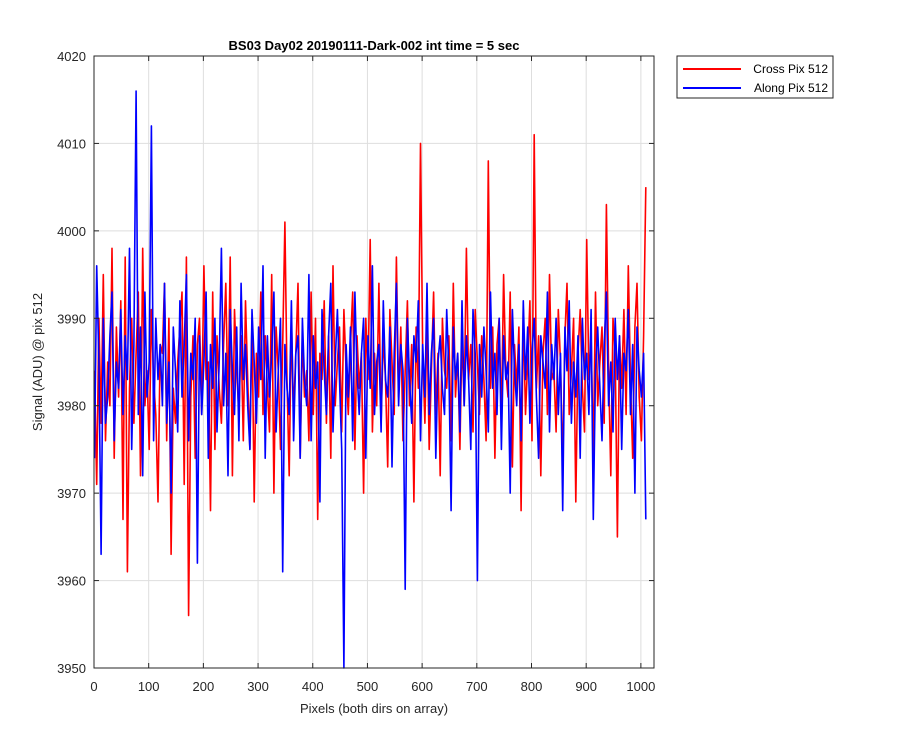 The image size is (900, 750). Describe the element at coordinates (71, 493) in the screenshot. I see `y-tick-label: 3970` at that location.